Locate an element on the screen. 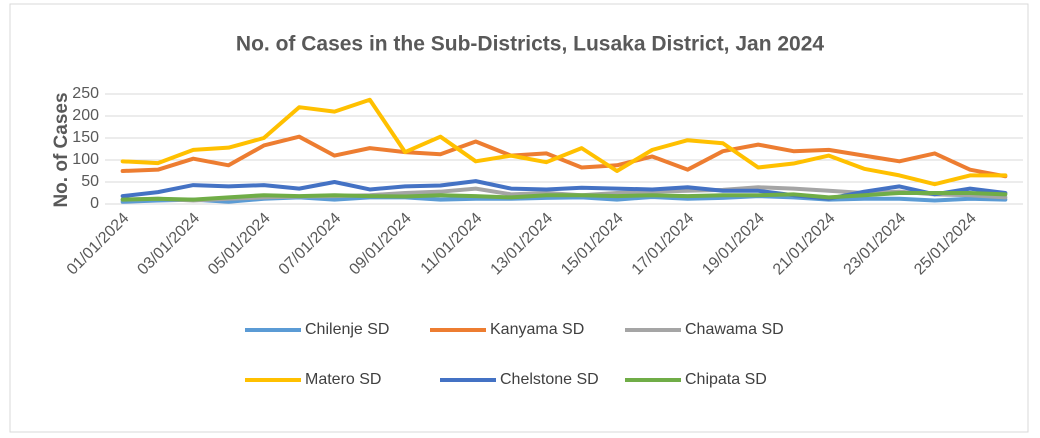  legend-label: Chipata SD is located at coordinates (726, 379).